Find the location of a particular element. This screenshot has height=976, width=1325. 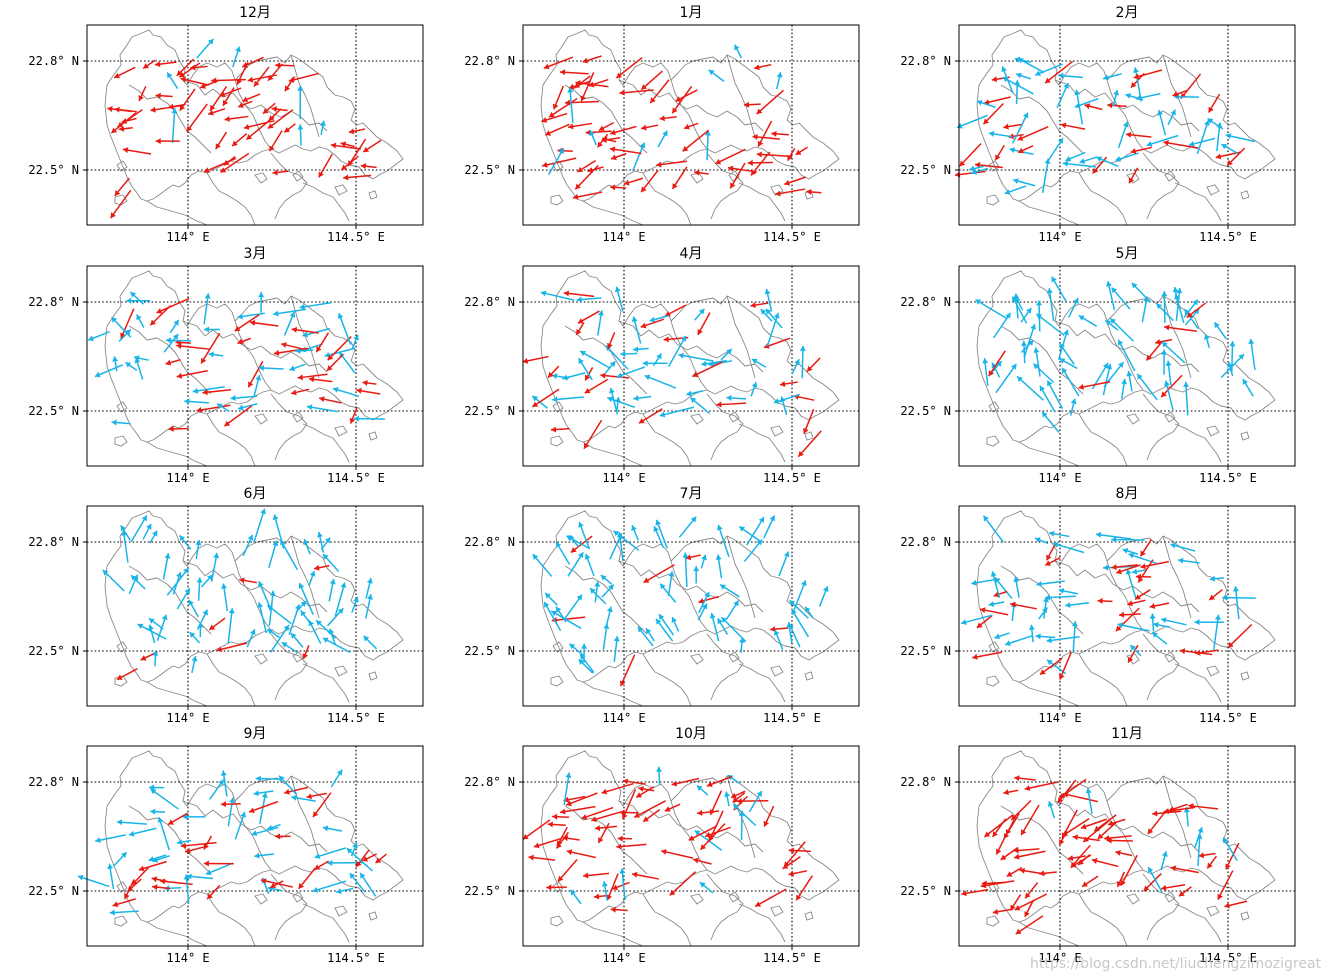

longitude-label: 114.5° E is located at coordinates (792, 237).